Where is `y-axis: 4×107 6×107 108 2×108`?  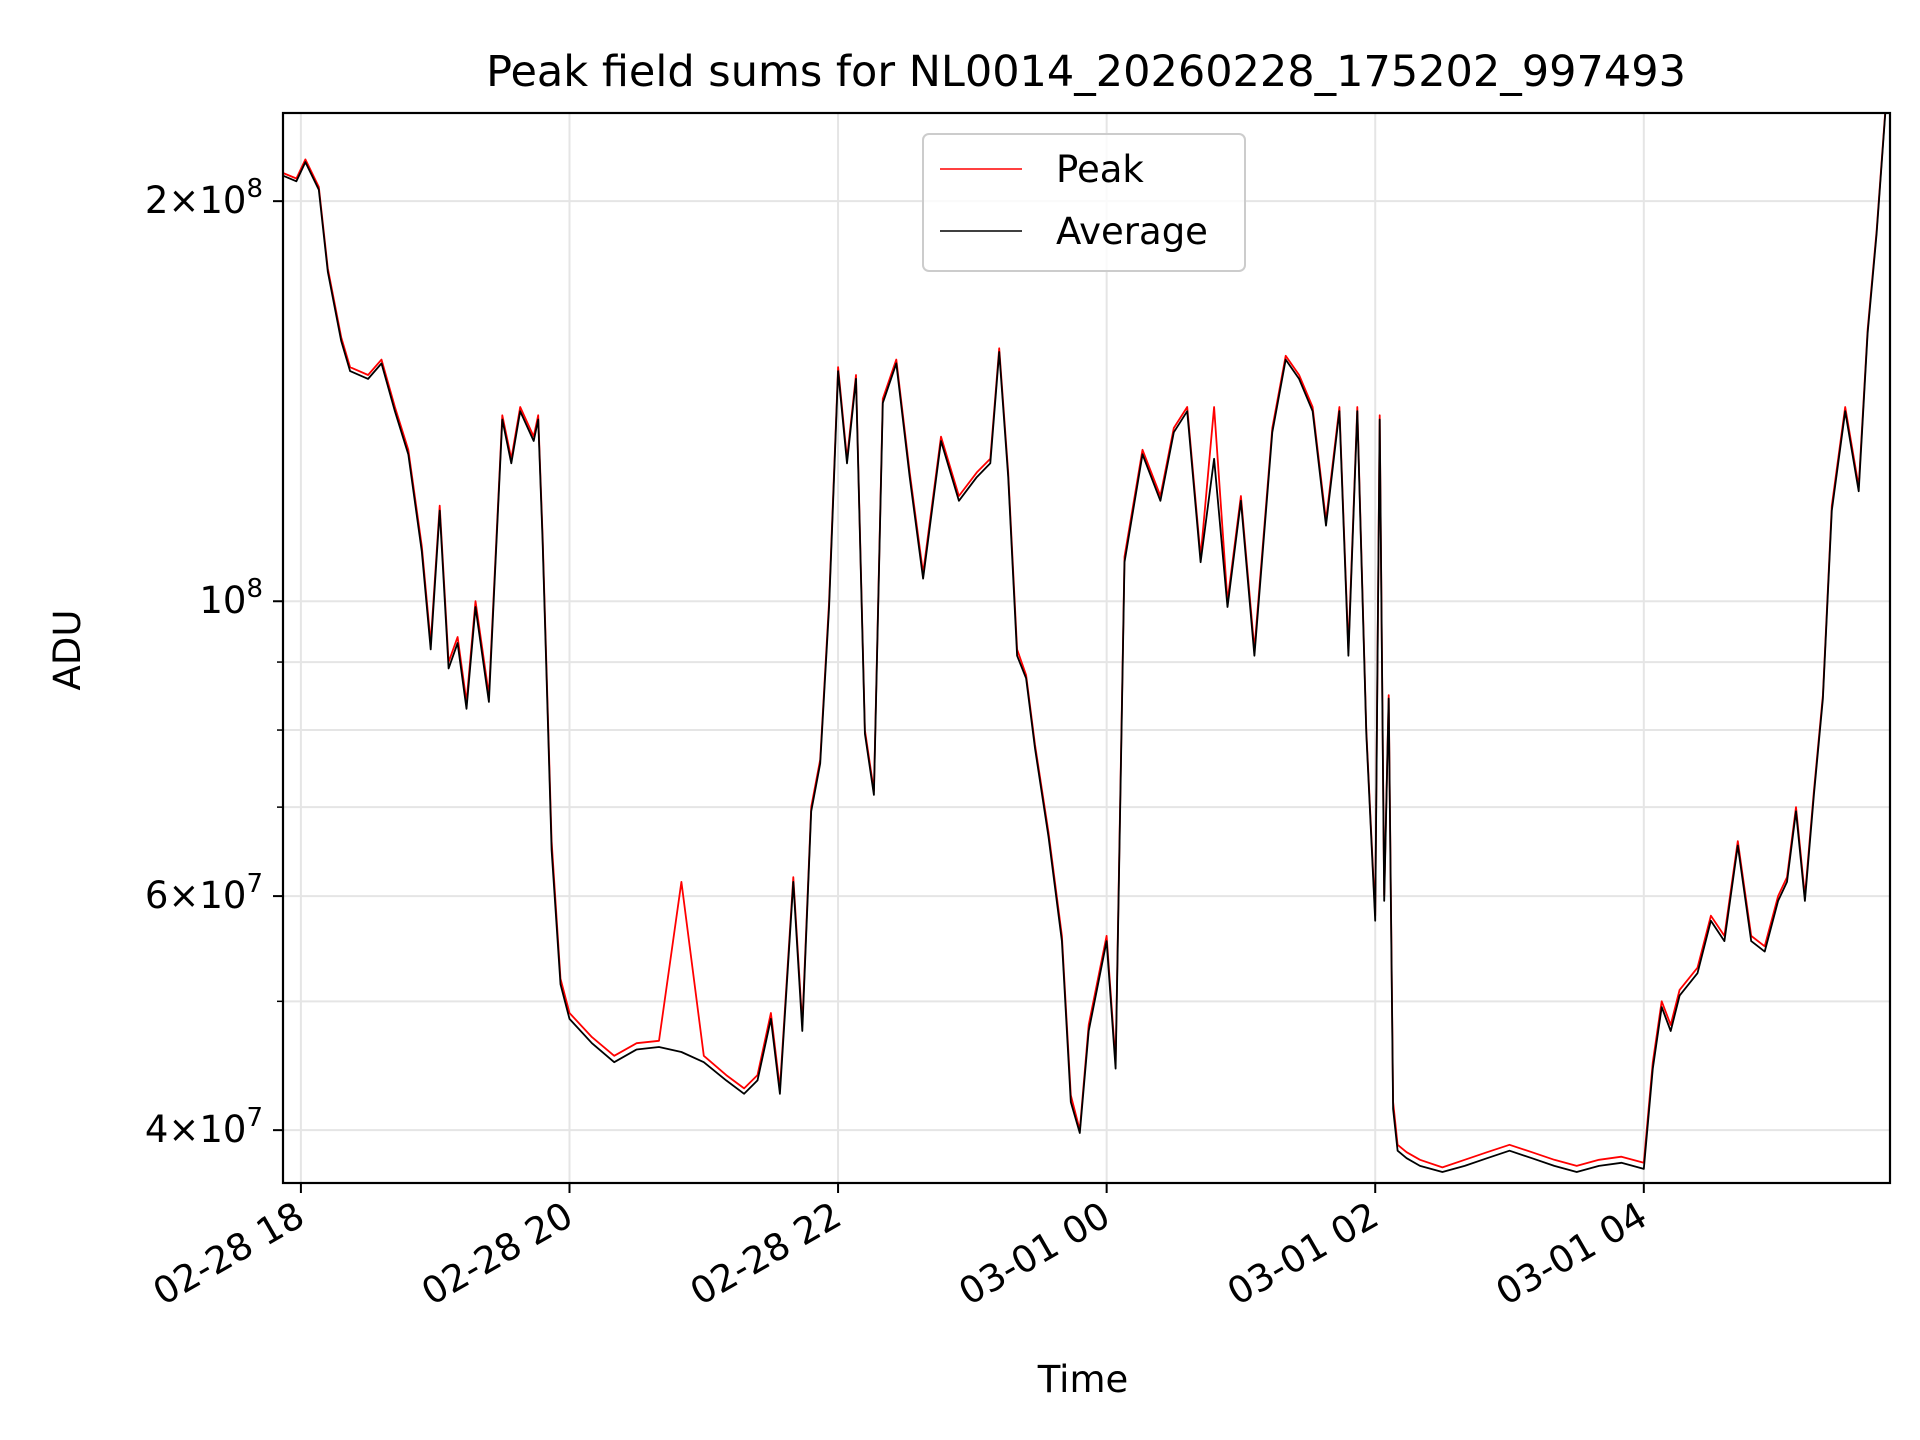 y-axis: 4×107 6×107 108 2×108 is located at coordinates (214, 662).